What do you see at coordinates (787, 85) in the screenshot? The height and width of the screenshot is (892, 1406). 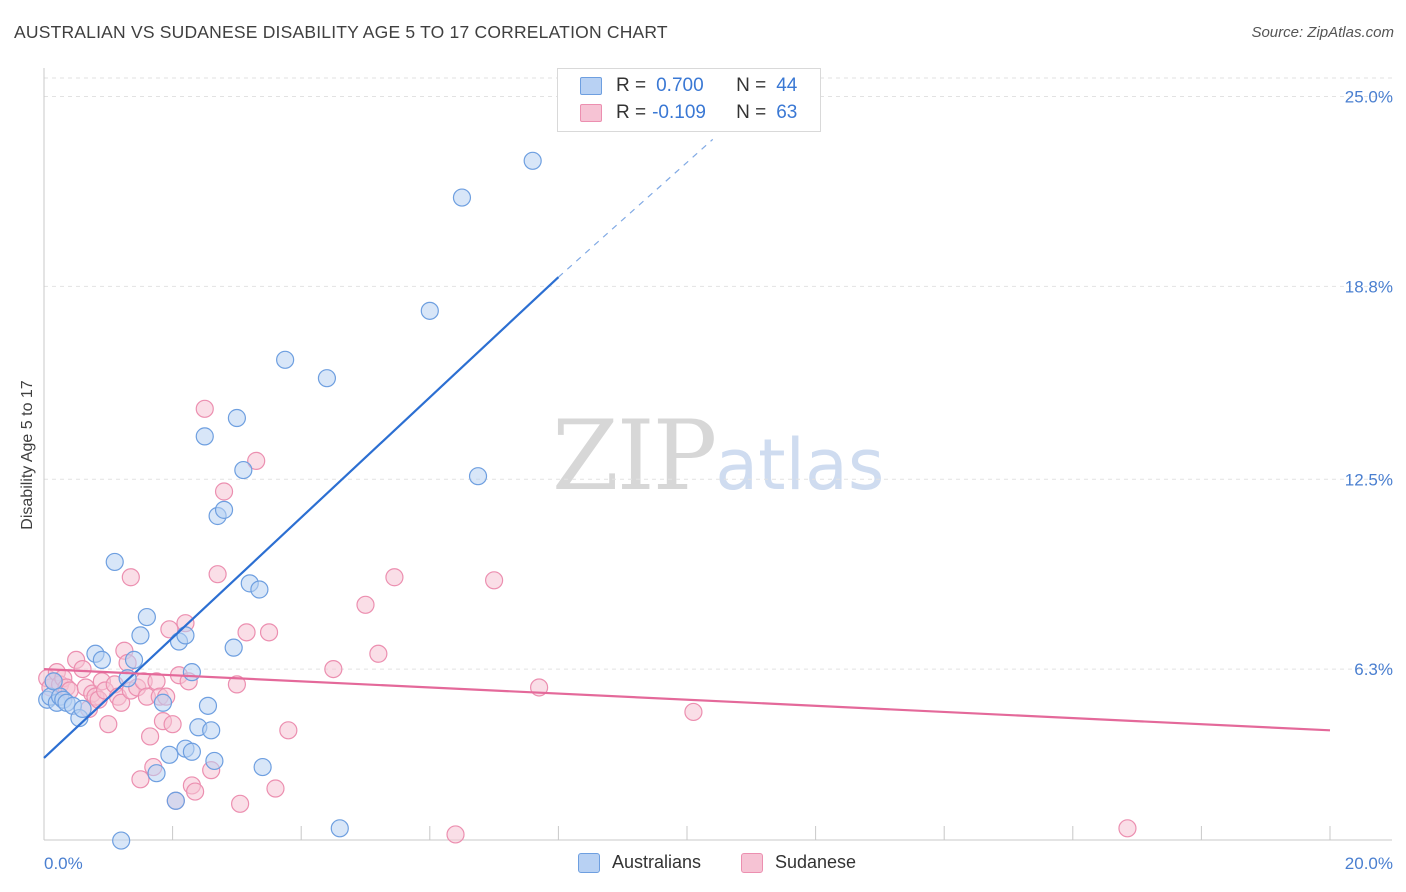 I see `legend-n-value: 44` at bounding box center [787, 85].